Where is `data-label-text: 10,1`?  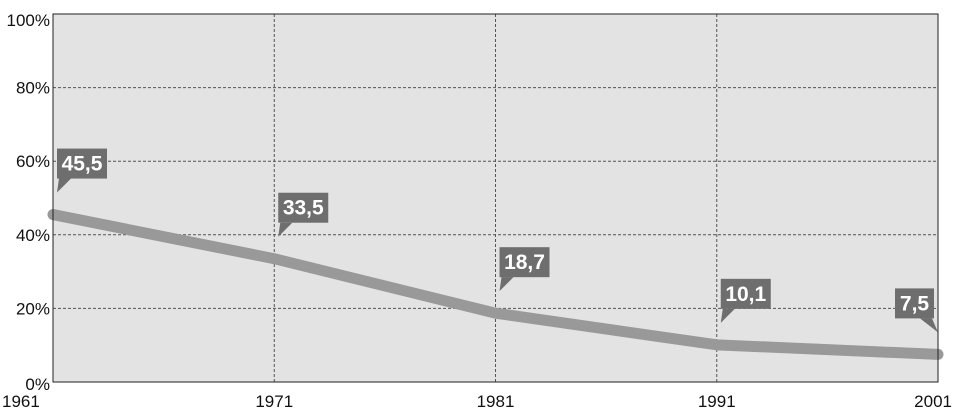 data-label-text: 10,1 is located at coordinates (745, 294).